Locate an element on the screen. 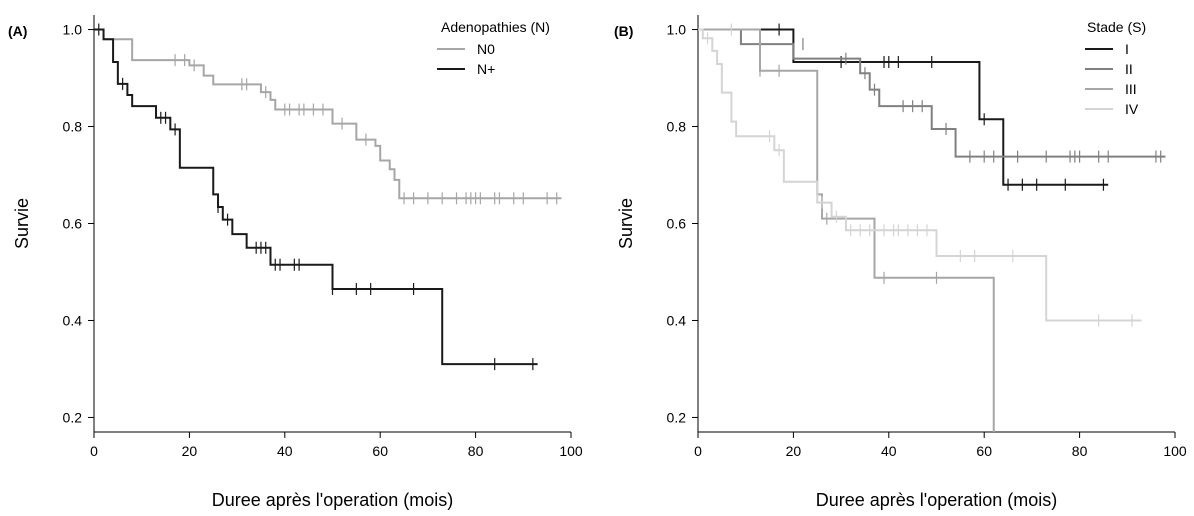  legend-label-N+: N+ is located at coordinates (486, 69).